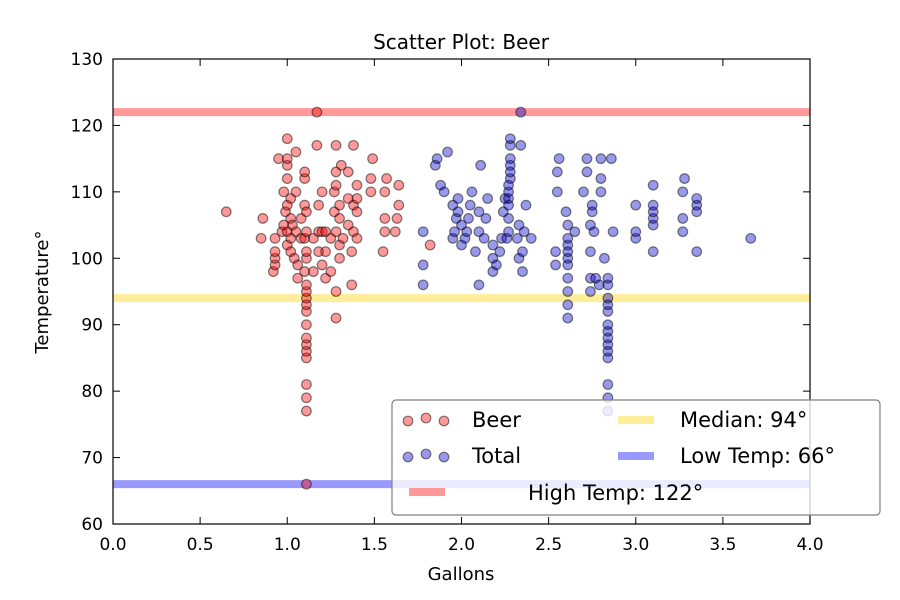 Image resolution: width=900 pixels, height=600 pixels. What do you see at coordinates (461, 545) in the screenshot?
I see `x-tick-label: 2.0` at bounding box center [461, 545].